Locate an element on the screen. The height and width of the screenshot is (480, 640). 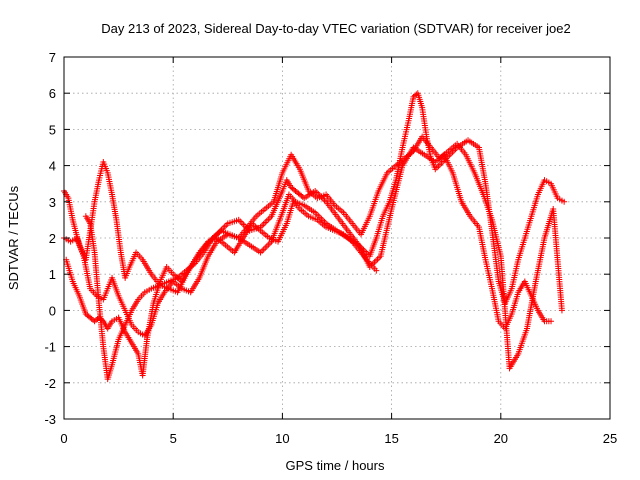
y-tick-label: 5 is located at coordinates (52, 129).